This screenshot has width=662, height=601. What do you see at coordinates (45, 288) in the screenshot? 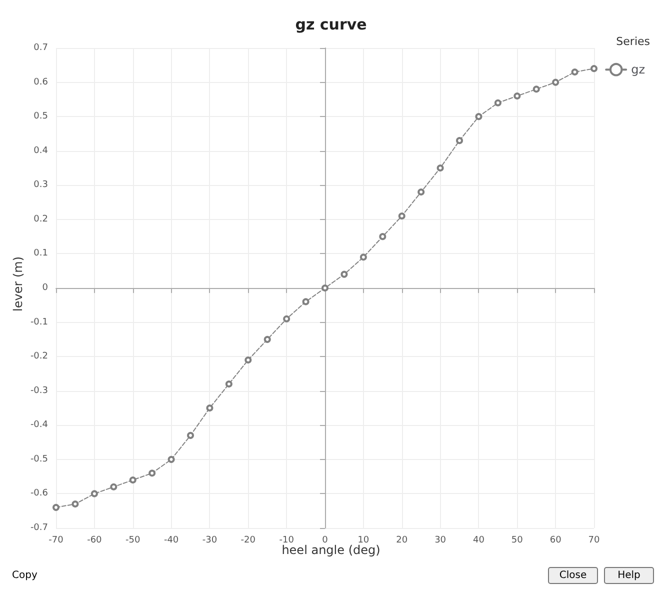
I see `y-tick-label: 0` at bounding box center [45, 288].